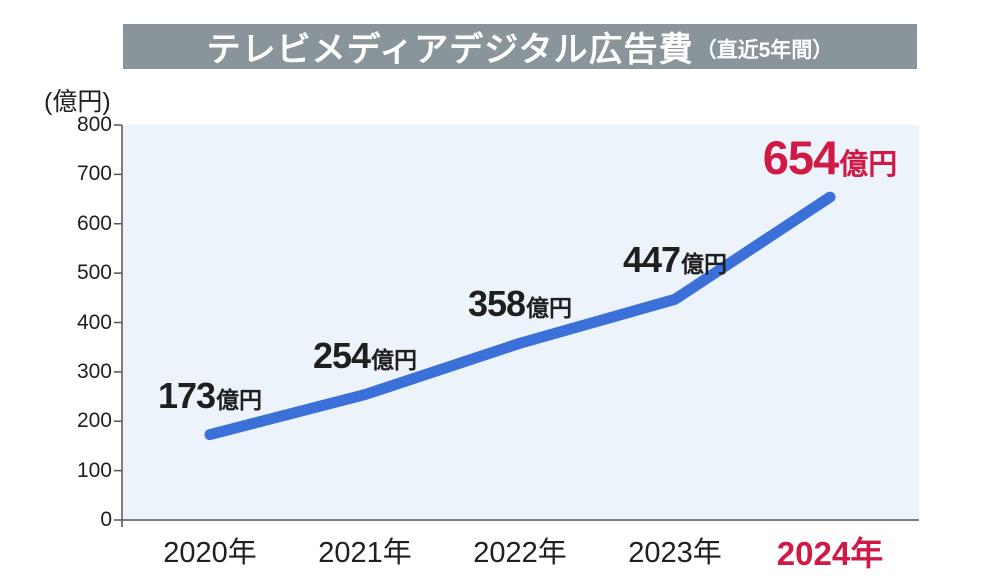  Describe the element at coordinates (496, 304) in the screenshot. I see `value-label-number: 358` at that location.